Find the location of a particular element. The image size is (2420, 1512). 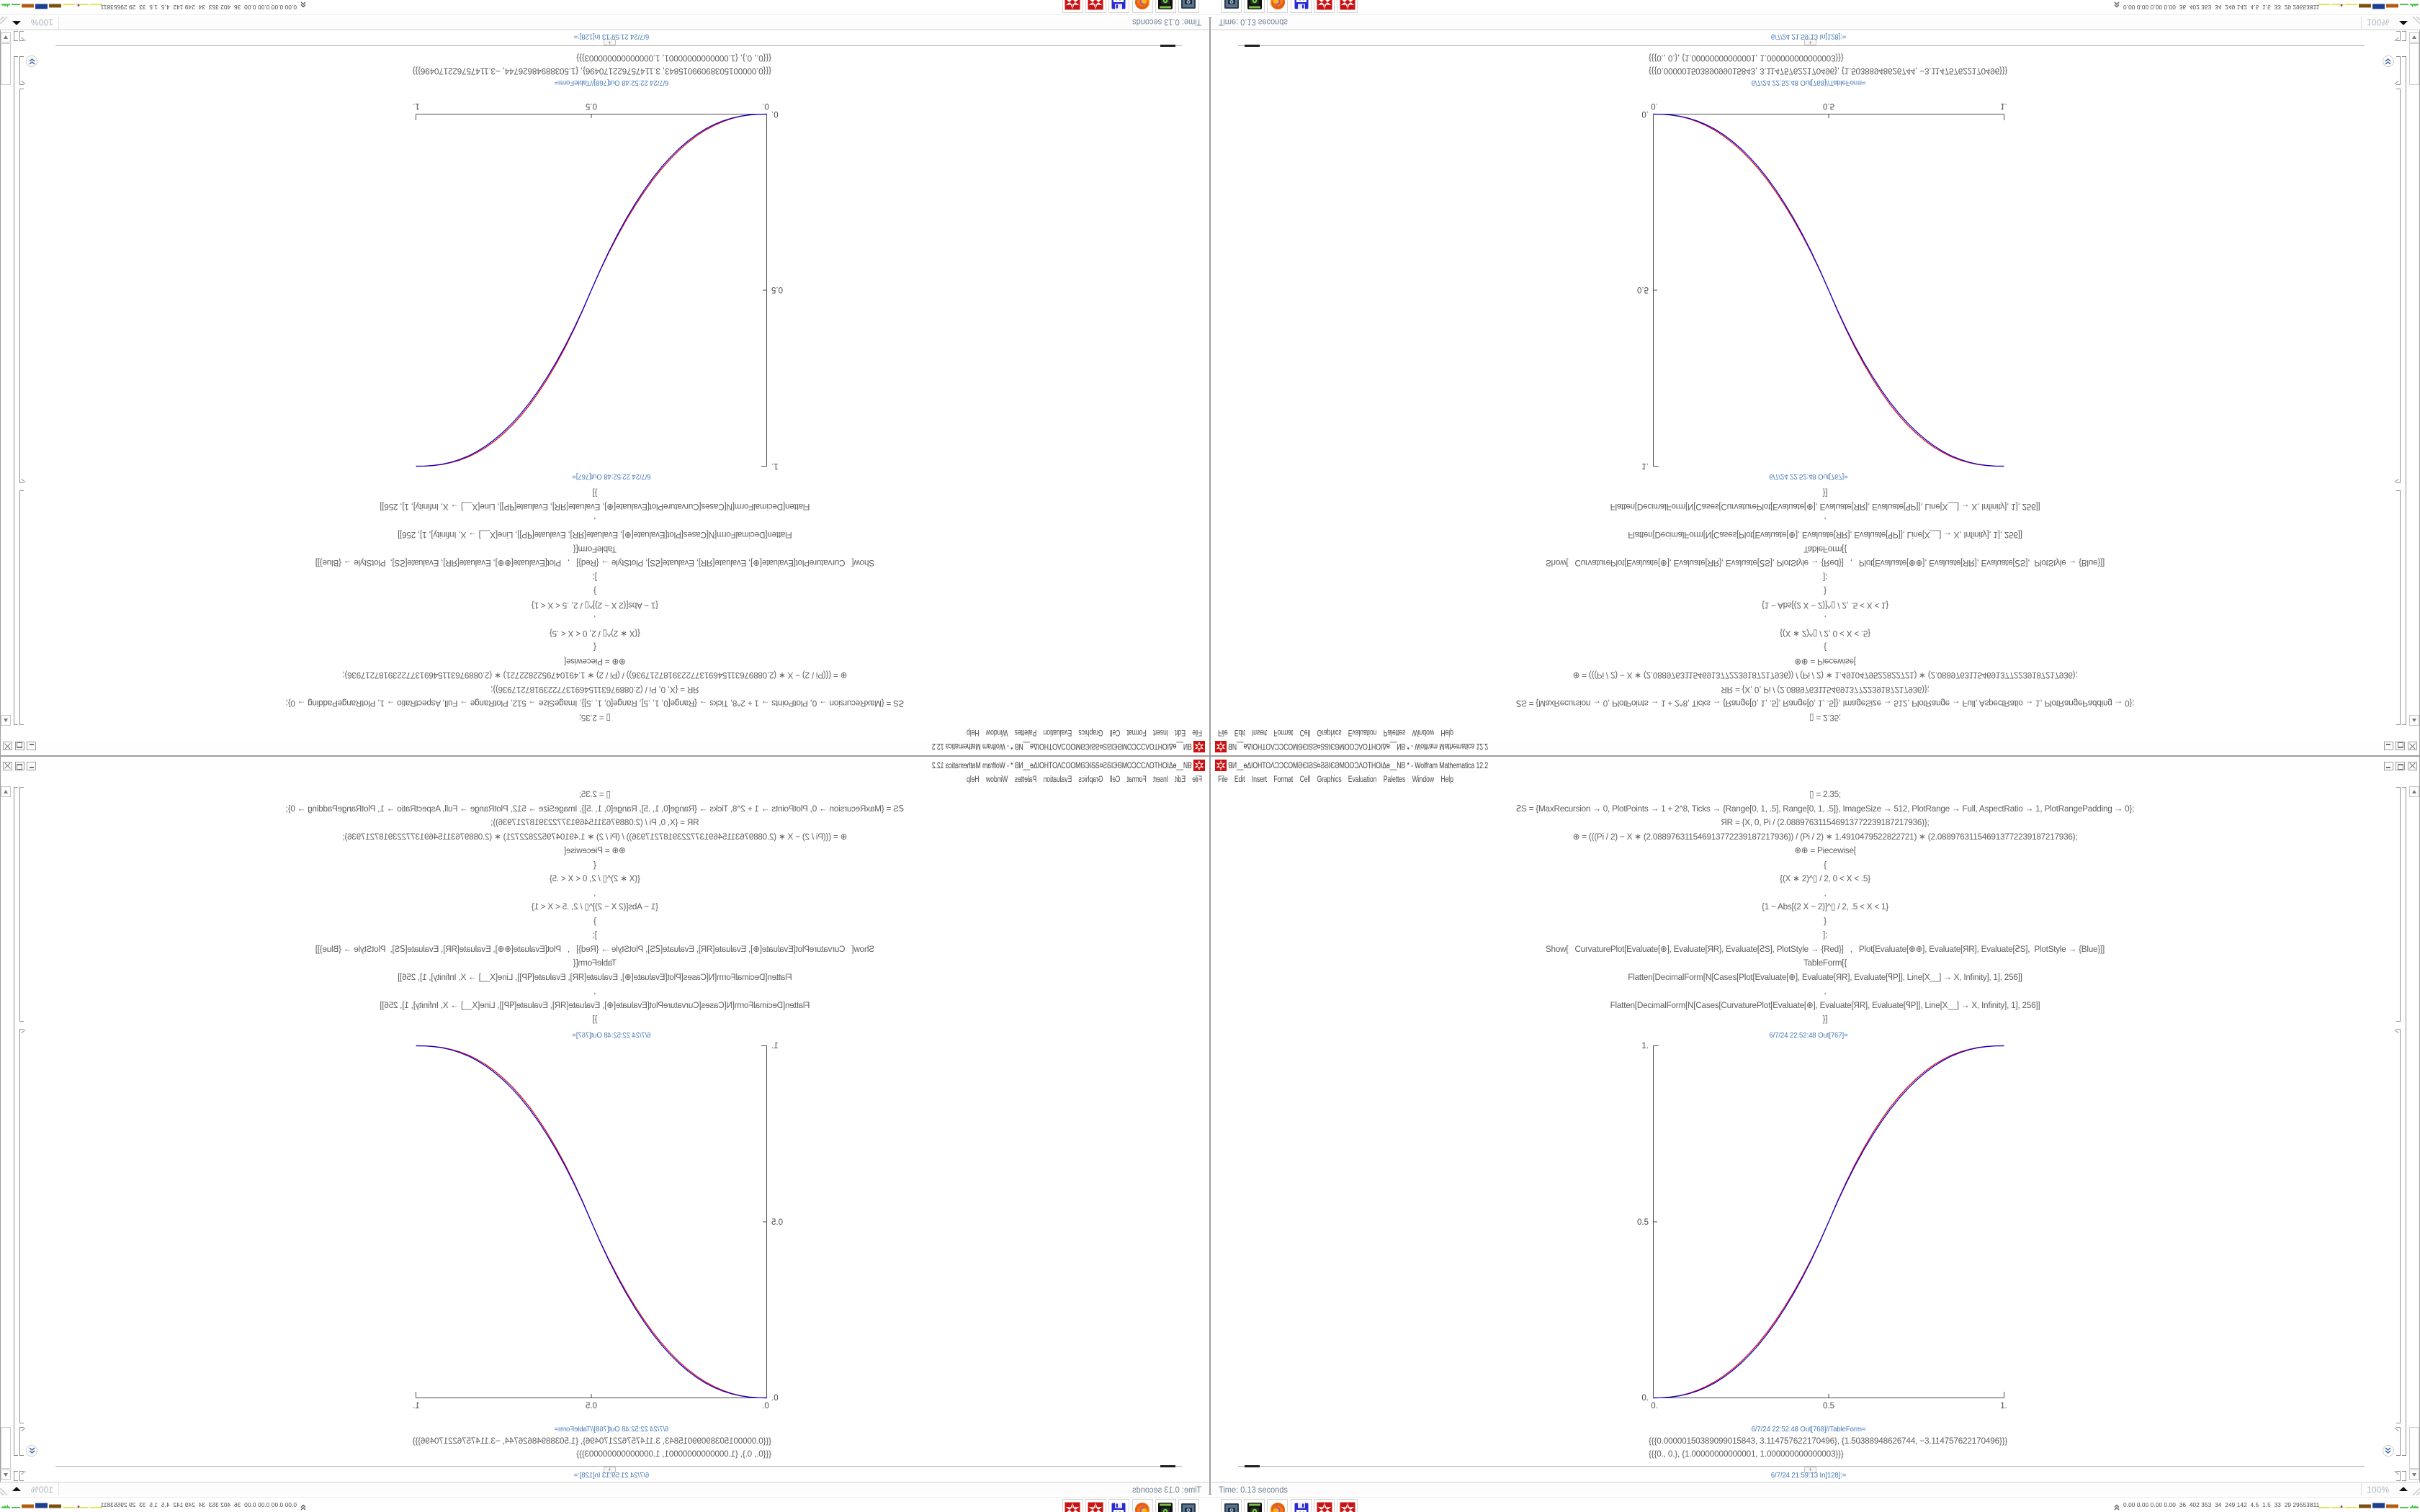

code-line: {(X ∗ 2)^▯ / 2, 0 < X < .5} is located at coordinates (595, 634).